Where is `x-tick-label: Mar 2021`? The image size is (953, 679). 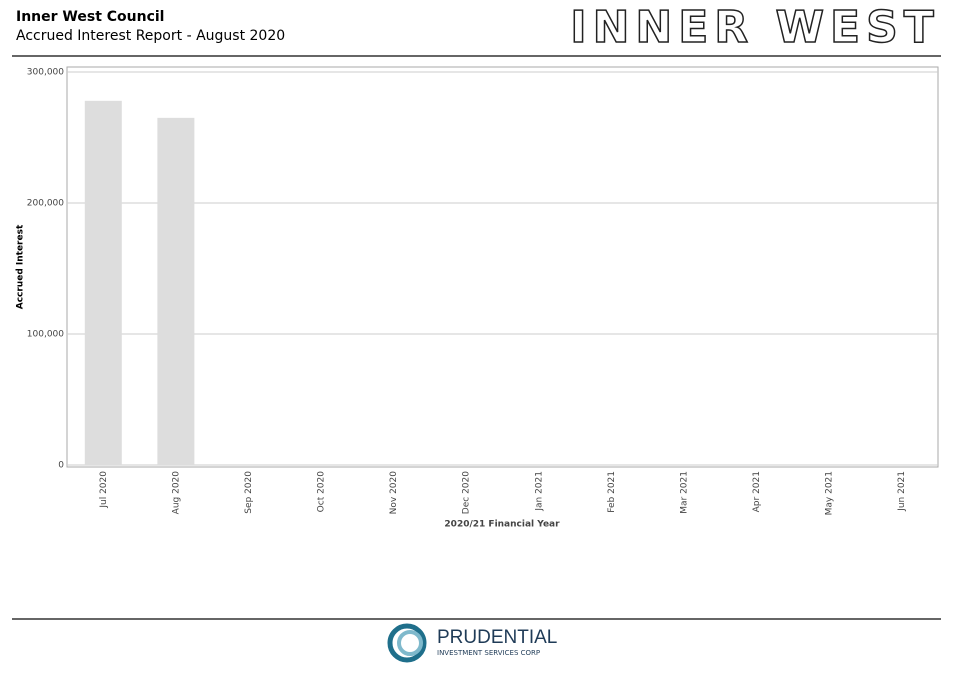
x-tick-label: Mar 2021 is located at coordinates (684, 492).